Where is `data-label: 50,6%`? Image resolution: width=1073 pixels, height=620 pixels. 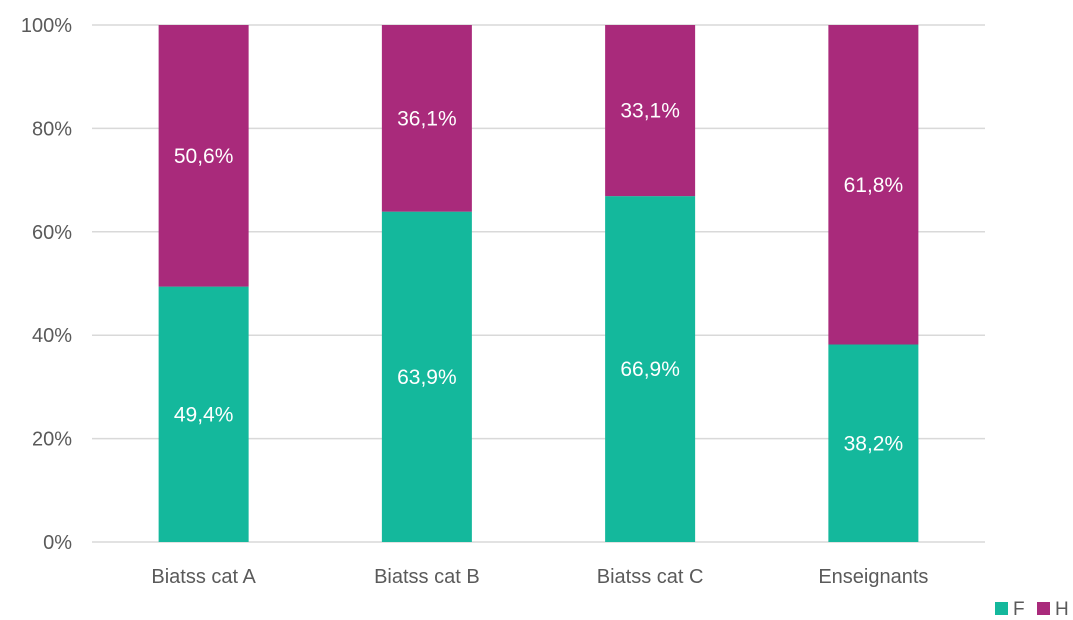
data-label: 50,6% is located at coordinates (204, 156).